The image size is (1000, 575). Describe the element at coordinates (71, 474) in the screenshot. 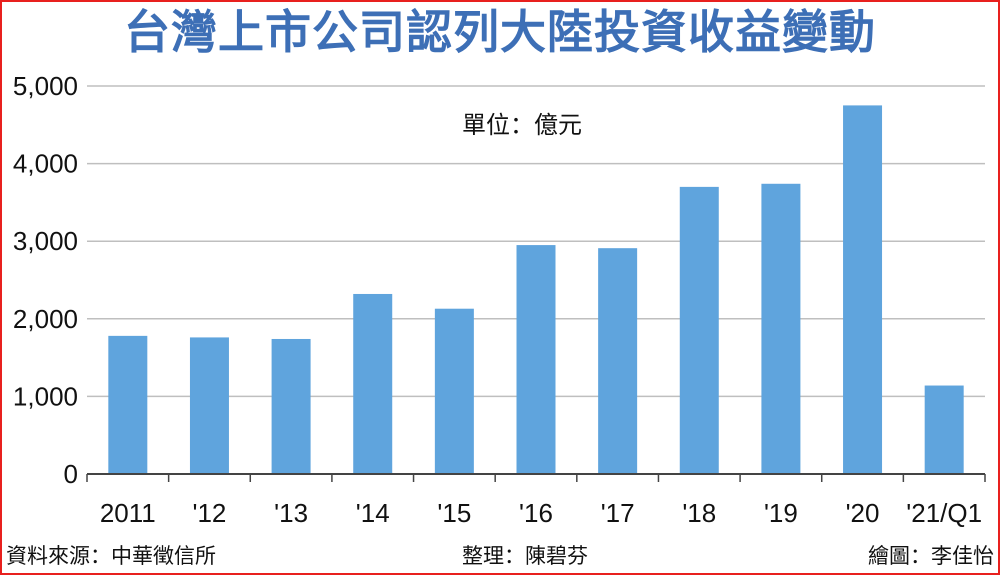

I see `y-tick-label: 0` at that location.